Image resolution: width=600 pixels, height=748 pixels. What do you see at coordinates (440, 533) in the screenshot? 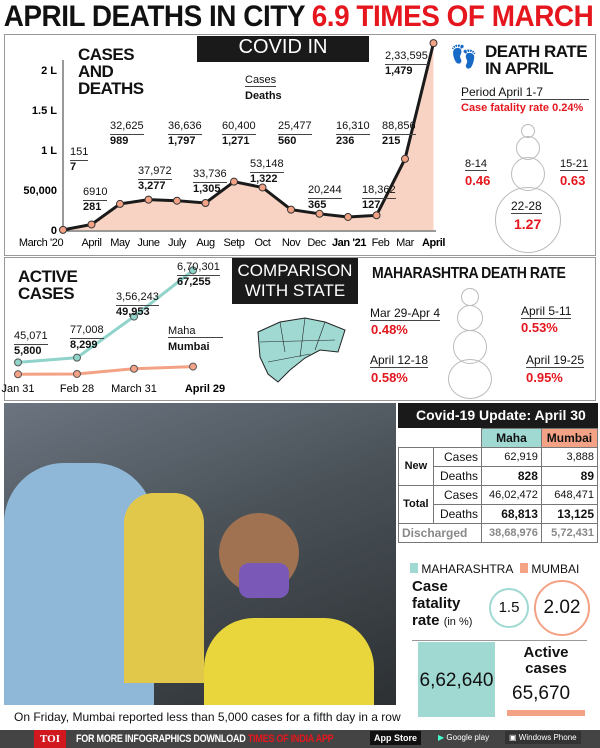
I see `row-label: Discharged` at bounding box center [440, 533].